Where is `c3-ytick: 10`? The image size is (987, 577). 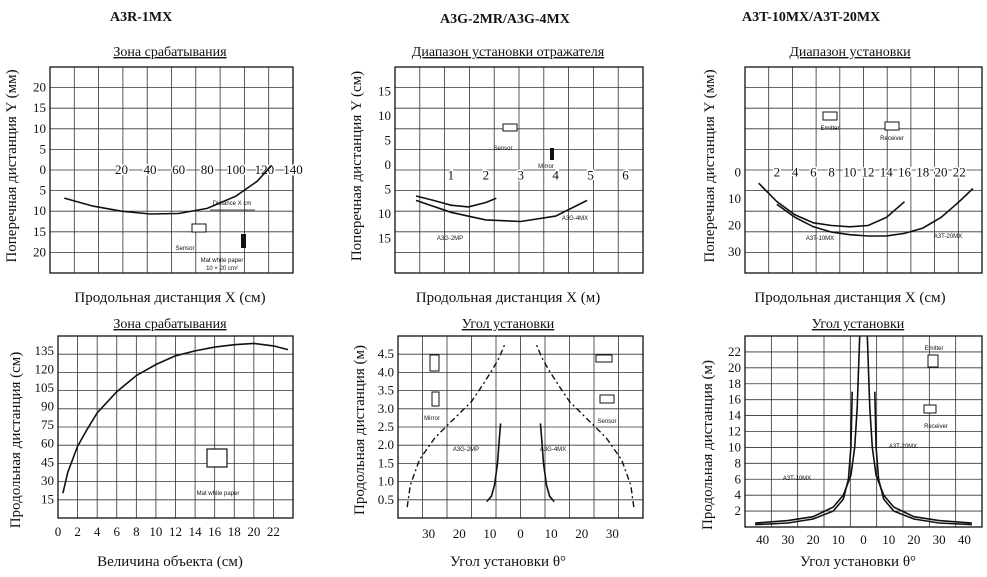 c3-ytick: 10 is located at coordinates (734, 198).